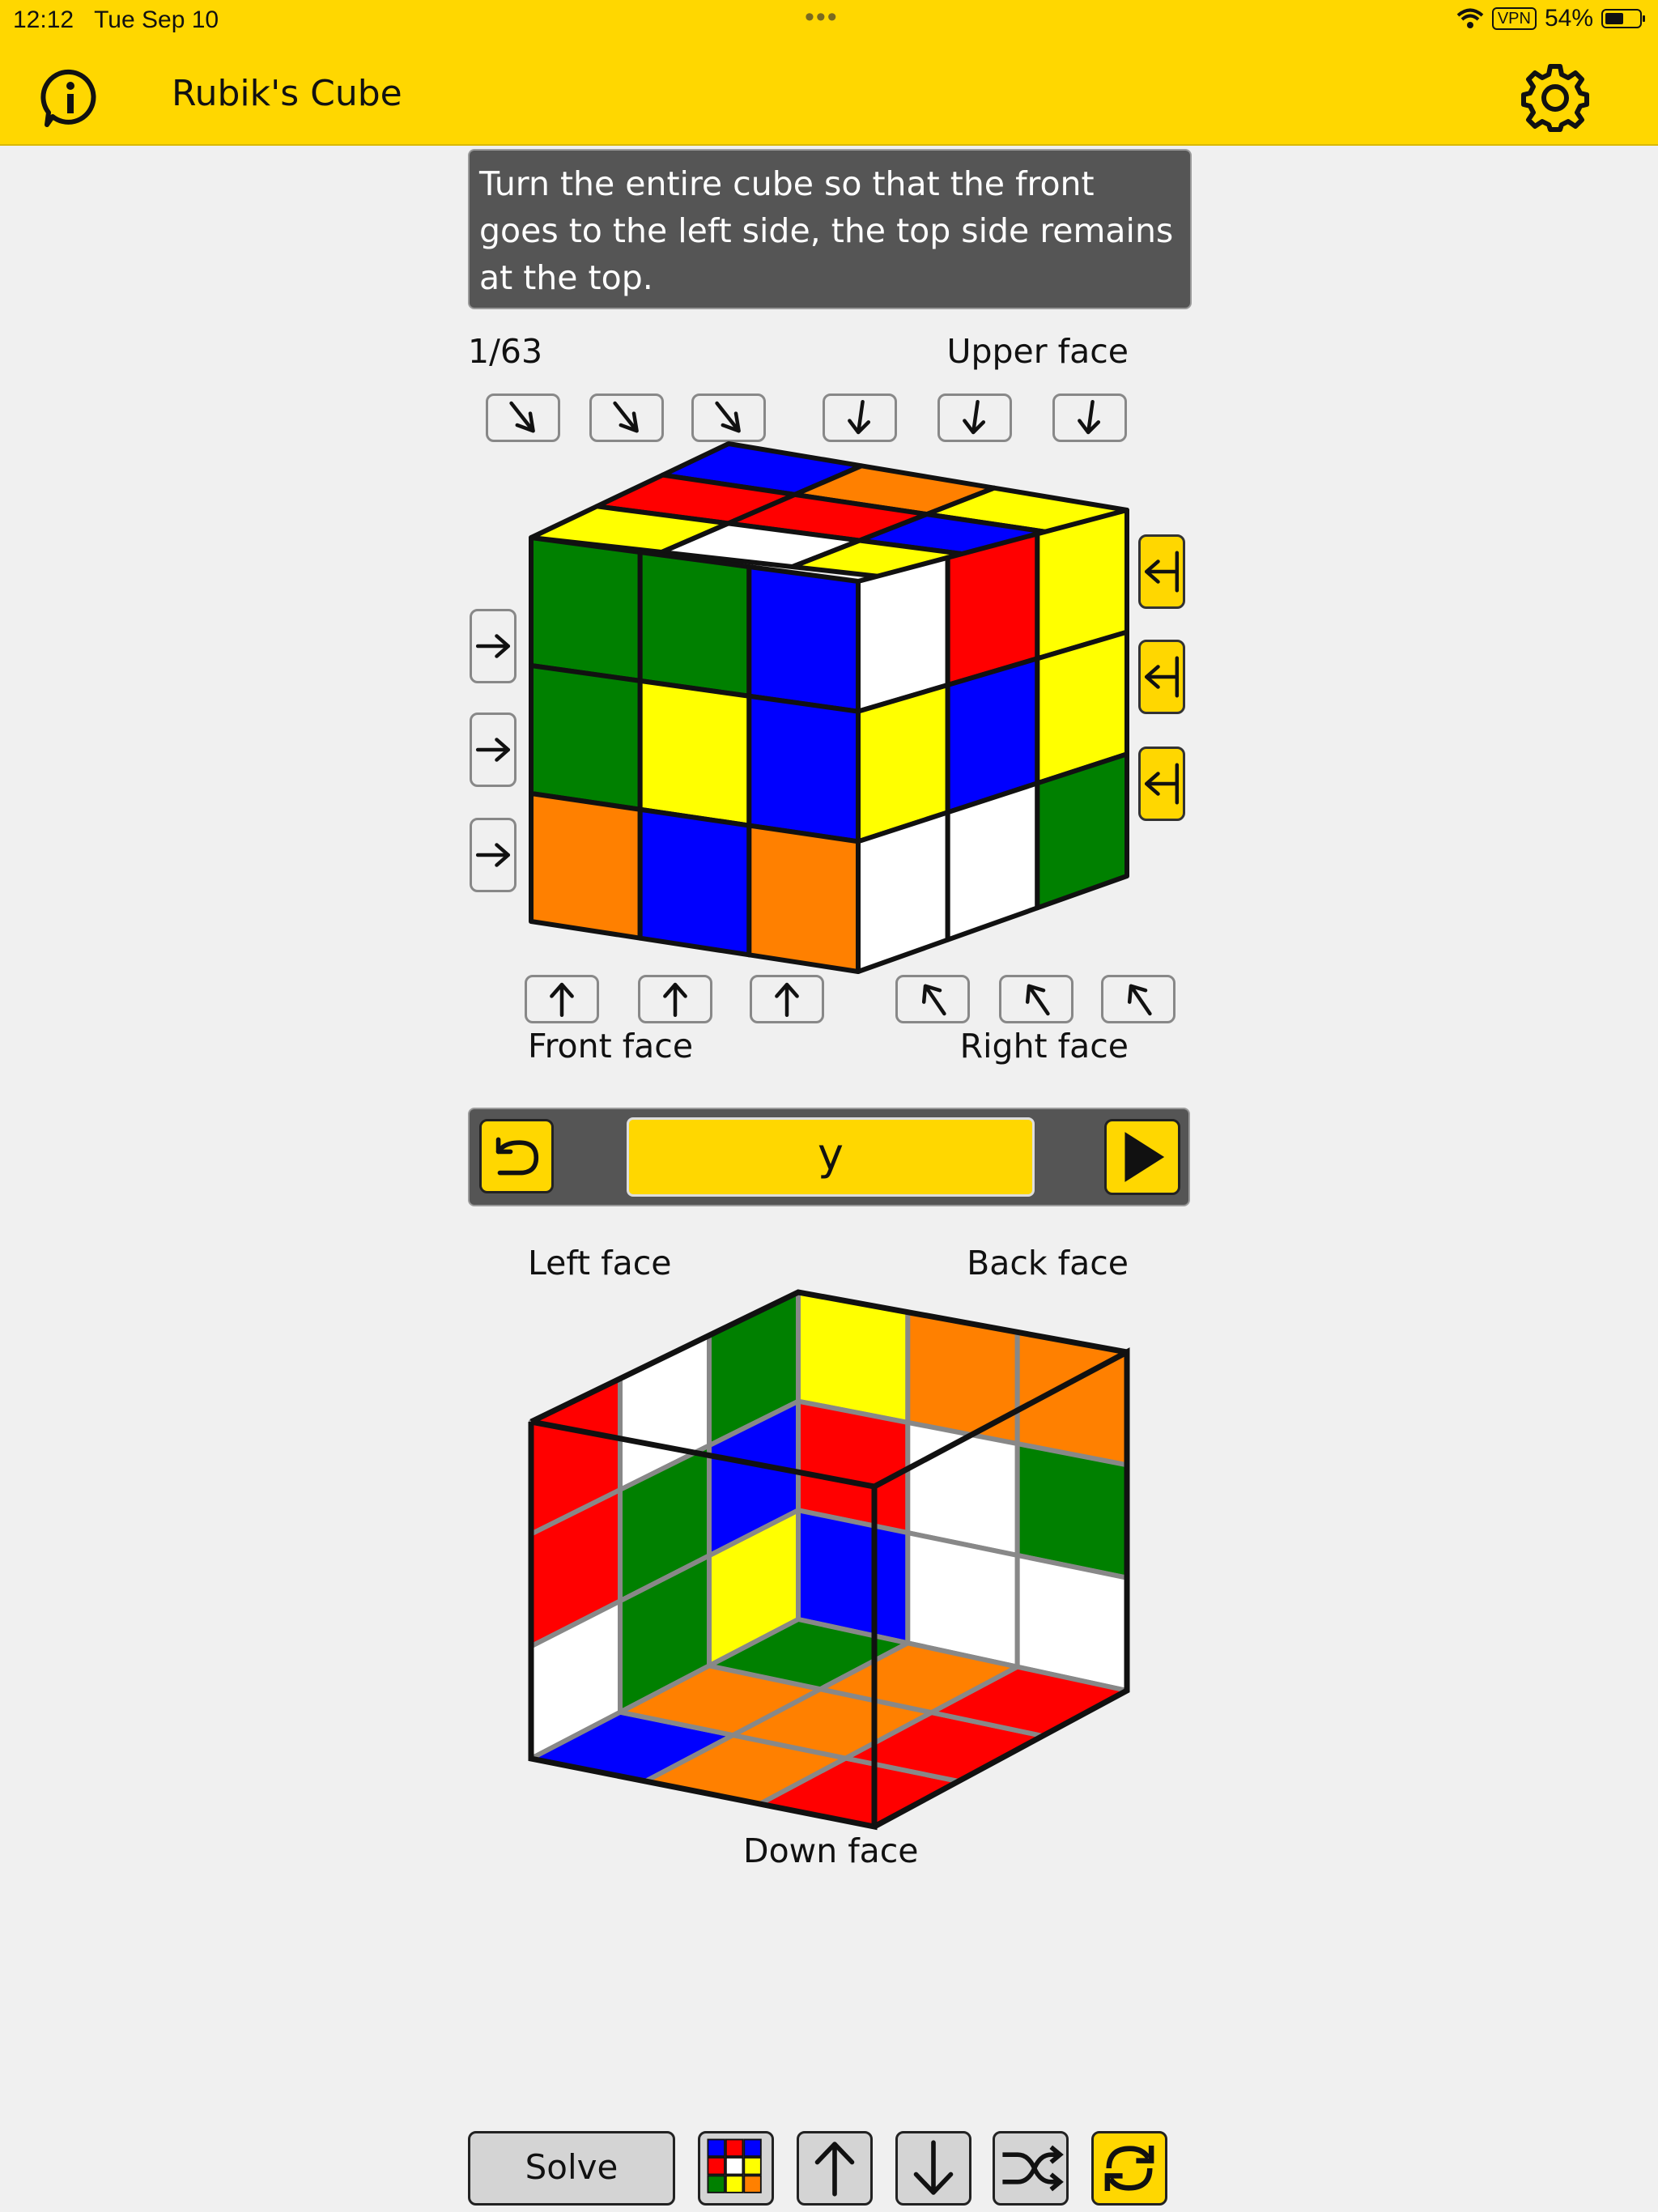 The image size is (1658, 2212). What do you see at coordinates (1470, 18) in the screenshot?
I see `wifi-icon` at bounding box center [1470, 18].